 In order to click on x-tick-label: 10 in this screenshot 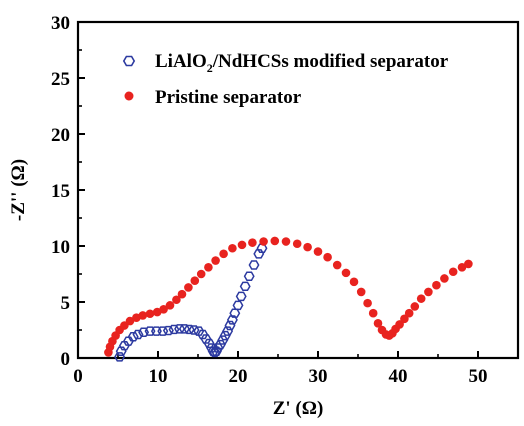, I will do `click(158, 376)`.